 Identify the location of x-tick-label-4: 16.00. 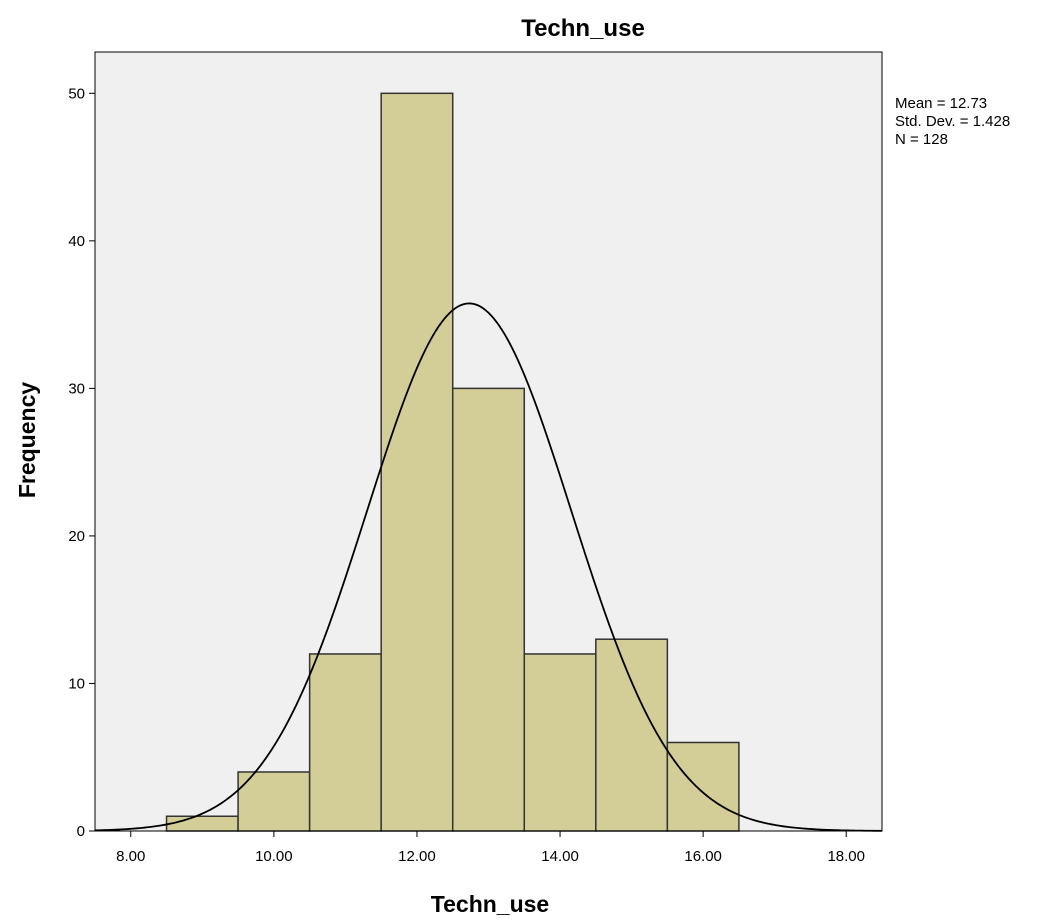
(703, 856).